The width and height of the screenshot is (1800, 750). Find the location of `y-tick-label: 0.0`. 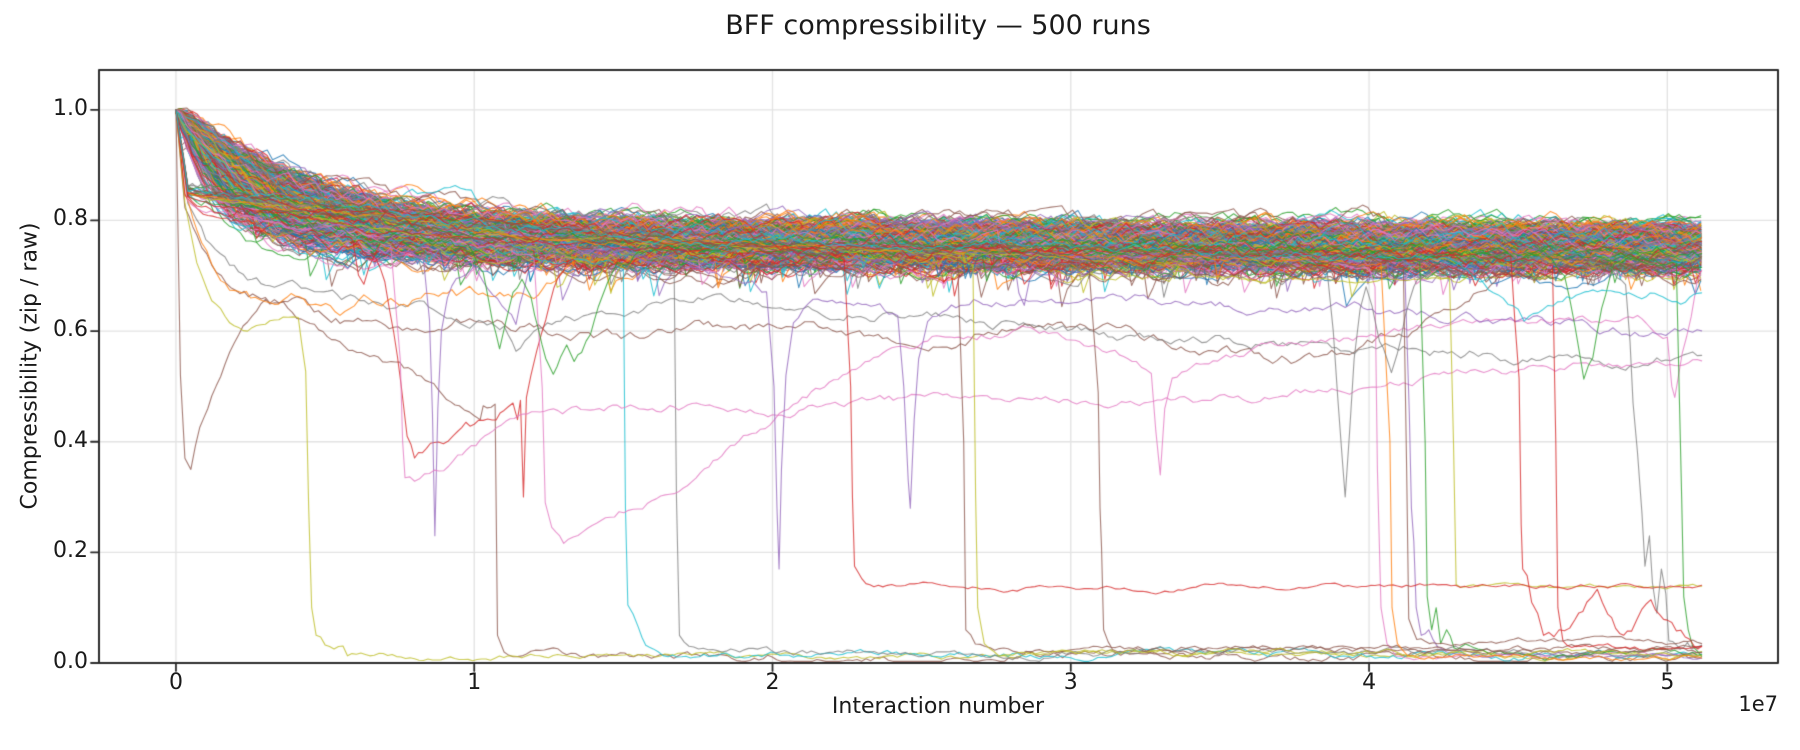

y-tick-label: 0.0 is located at coordinates (70, 661).